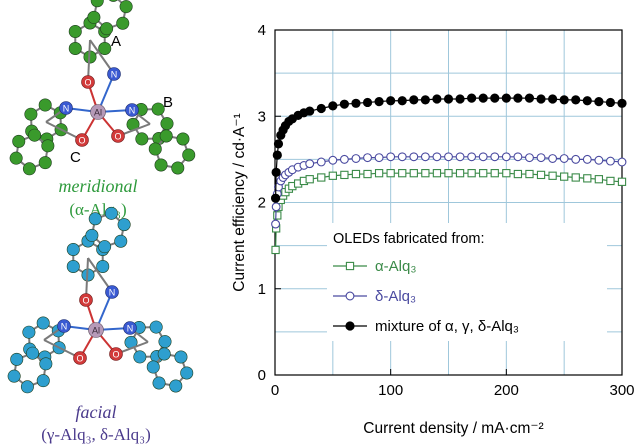 The width and height of the screenshot is (637, 447). What do you see at coordinates (100, 275) in the screenshot?
I see `facial-bond-n-ring` at bounding box center [100, 275].